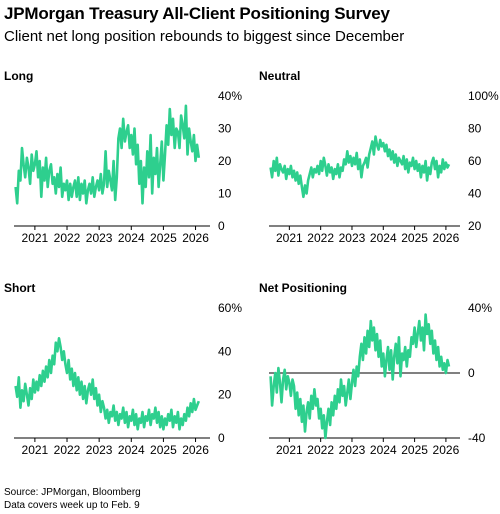  I want to click on net-positioning-chart: 2021 2022 2023 2024 2025 2026 -40 0 40%, so click(380, 379).